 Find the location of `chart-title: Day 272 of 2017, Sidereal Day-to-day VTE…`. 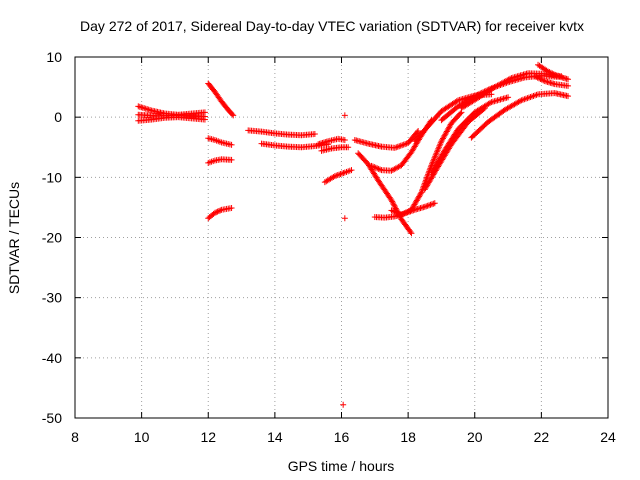

chart-title: Day 272 of 2017, Sidereal Day-to-day VTE… is located at coordinates (332, 26).